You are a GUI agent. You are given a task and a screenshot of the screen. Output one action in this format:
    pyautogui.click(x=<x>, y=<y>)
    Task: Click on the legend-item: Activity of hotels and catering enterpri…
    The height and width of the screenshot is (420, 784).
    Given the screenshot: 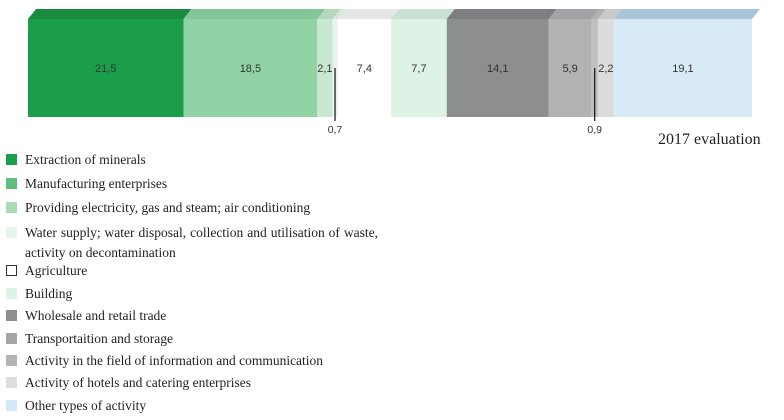 What is the action you would take?
    pyautogui.click(x=192, y=383)
    